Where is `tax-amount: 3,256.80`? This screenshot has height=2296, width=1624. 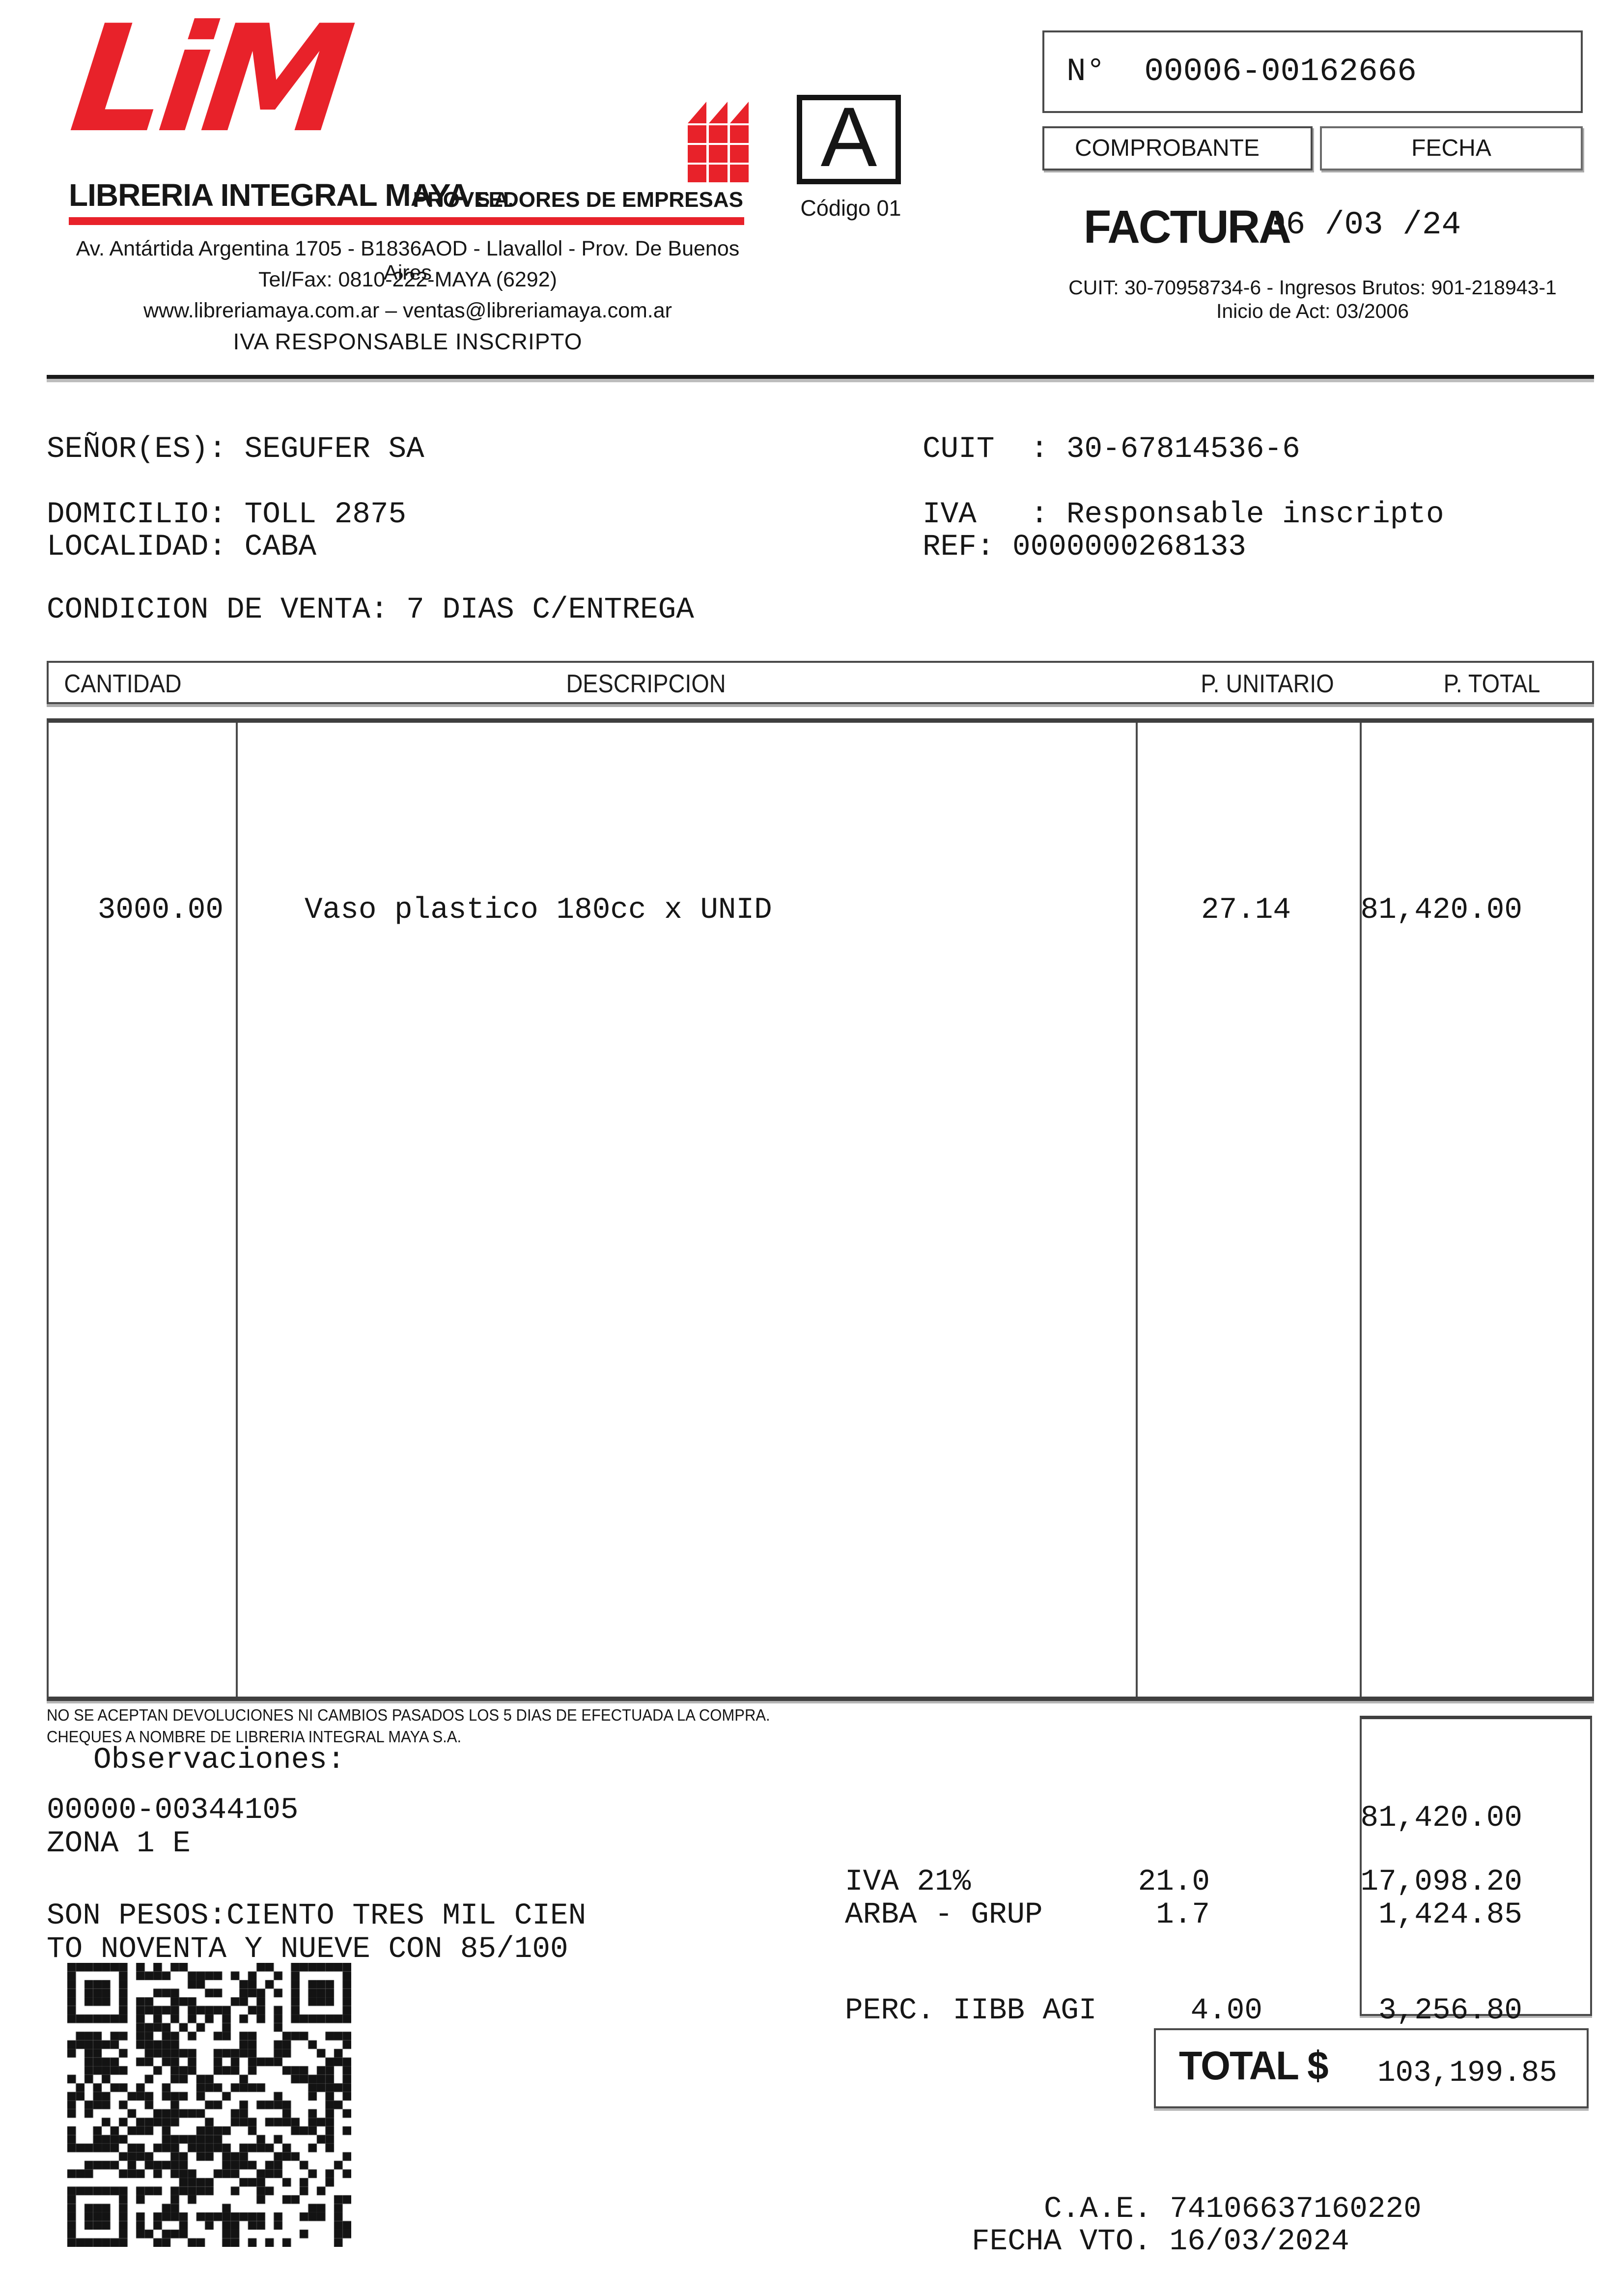 tax-amount: 3,256.80 is located at coordinates (1450, 2011).